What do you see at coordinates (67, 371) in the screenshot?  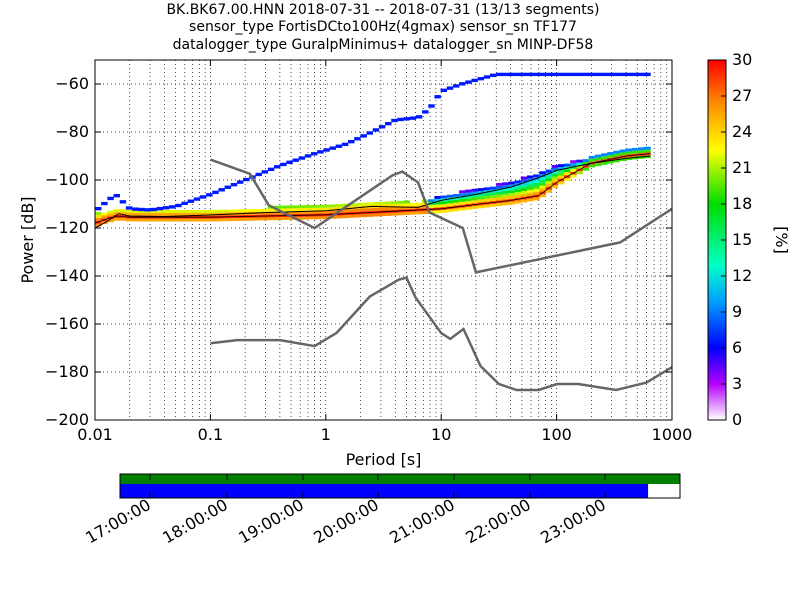 I see `y-tick-label: −180` at bounding box center [67, 371].